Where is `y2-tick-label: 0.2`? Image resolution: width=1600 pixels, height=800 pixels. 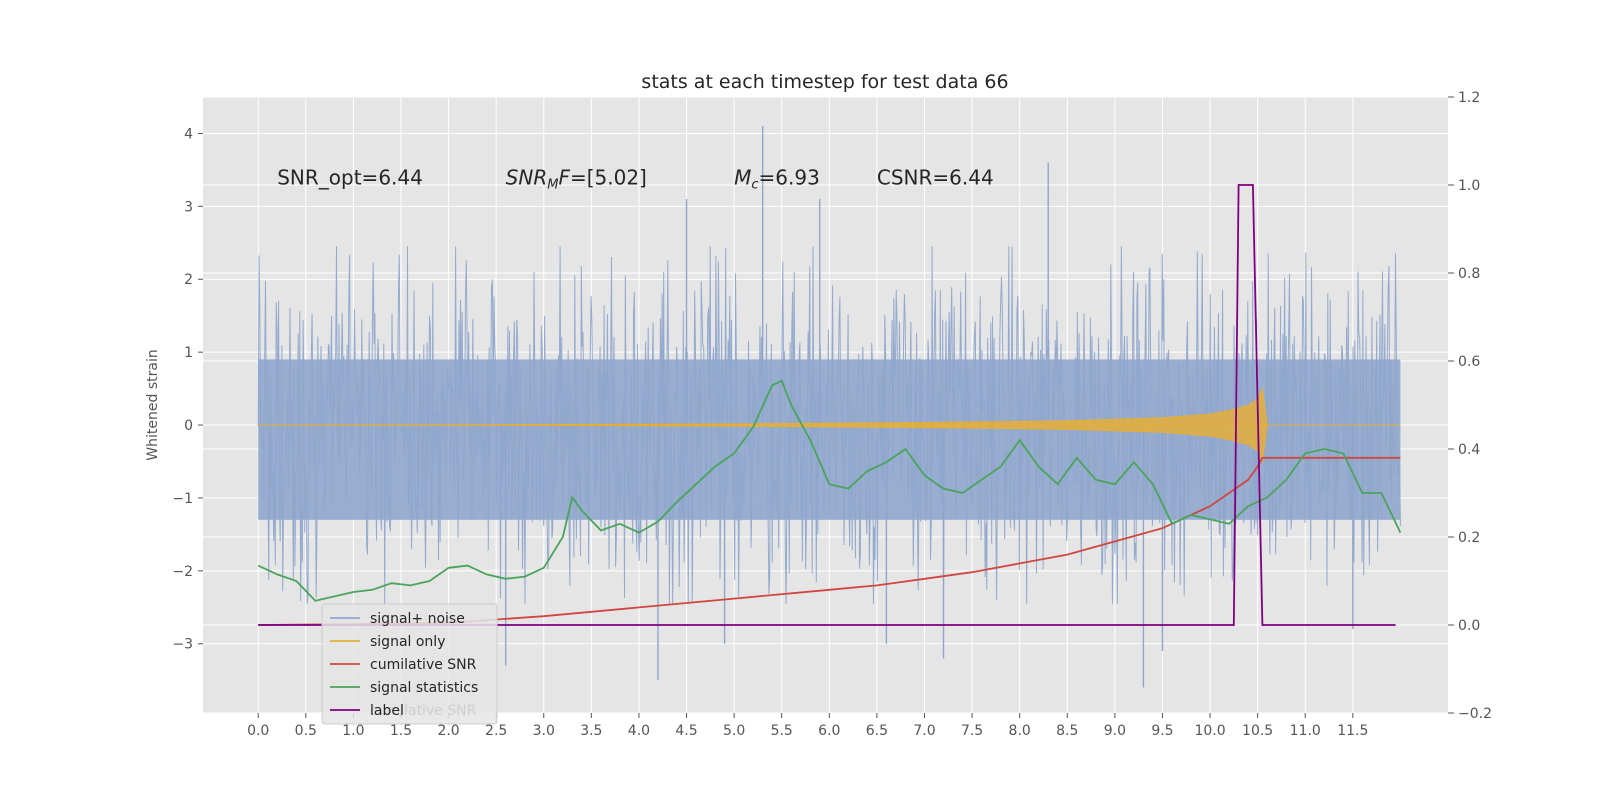 y2-tick-label: 0.2 is located at coordinates (1469, 538).